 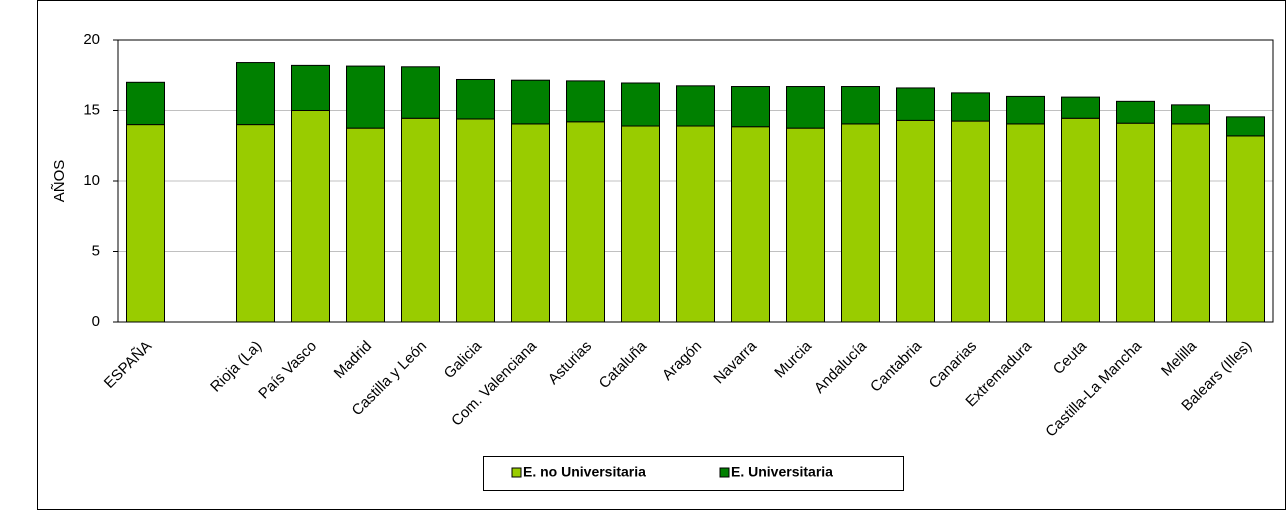 I want to click on x-tick-label: Canarias, so click(x=953, y=365).